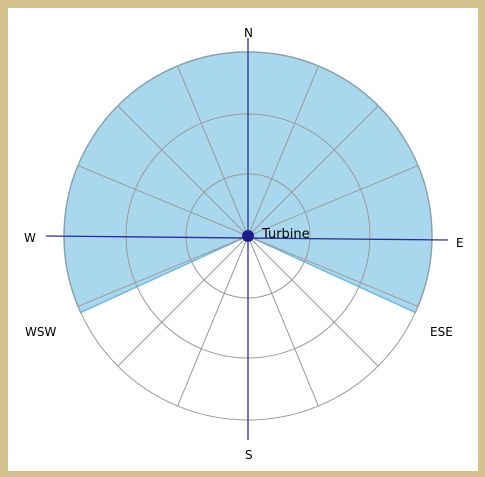  What do you see at coordinates (285, 234) in the screenshot?
I see `turbine-label: Turbine` at bounding box center [285, 234].